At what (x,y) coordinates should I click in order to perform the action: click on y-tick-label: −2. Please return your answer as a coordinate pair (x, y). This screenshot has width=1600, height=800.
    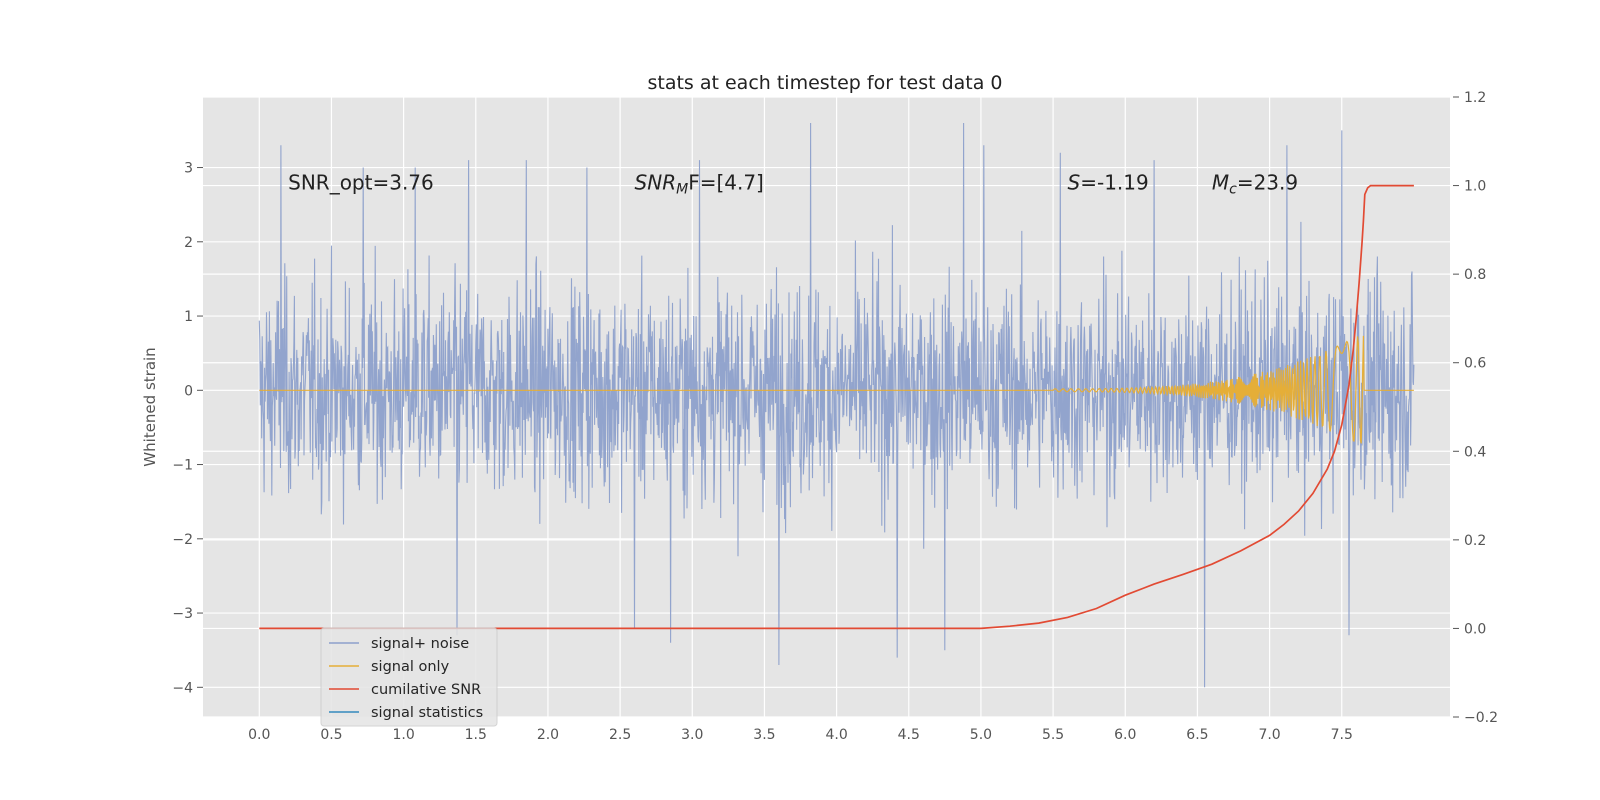
    Looking at the image, I should click on (182, 540).